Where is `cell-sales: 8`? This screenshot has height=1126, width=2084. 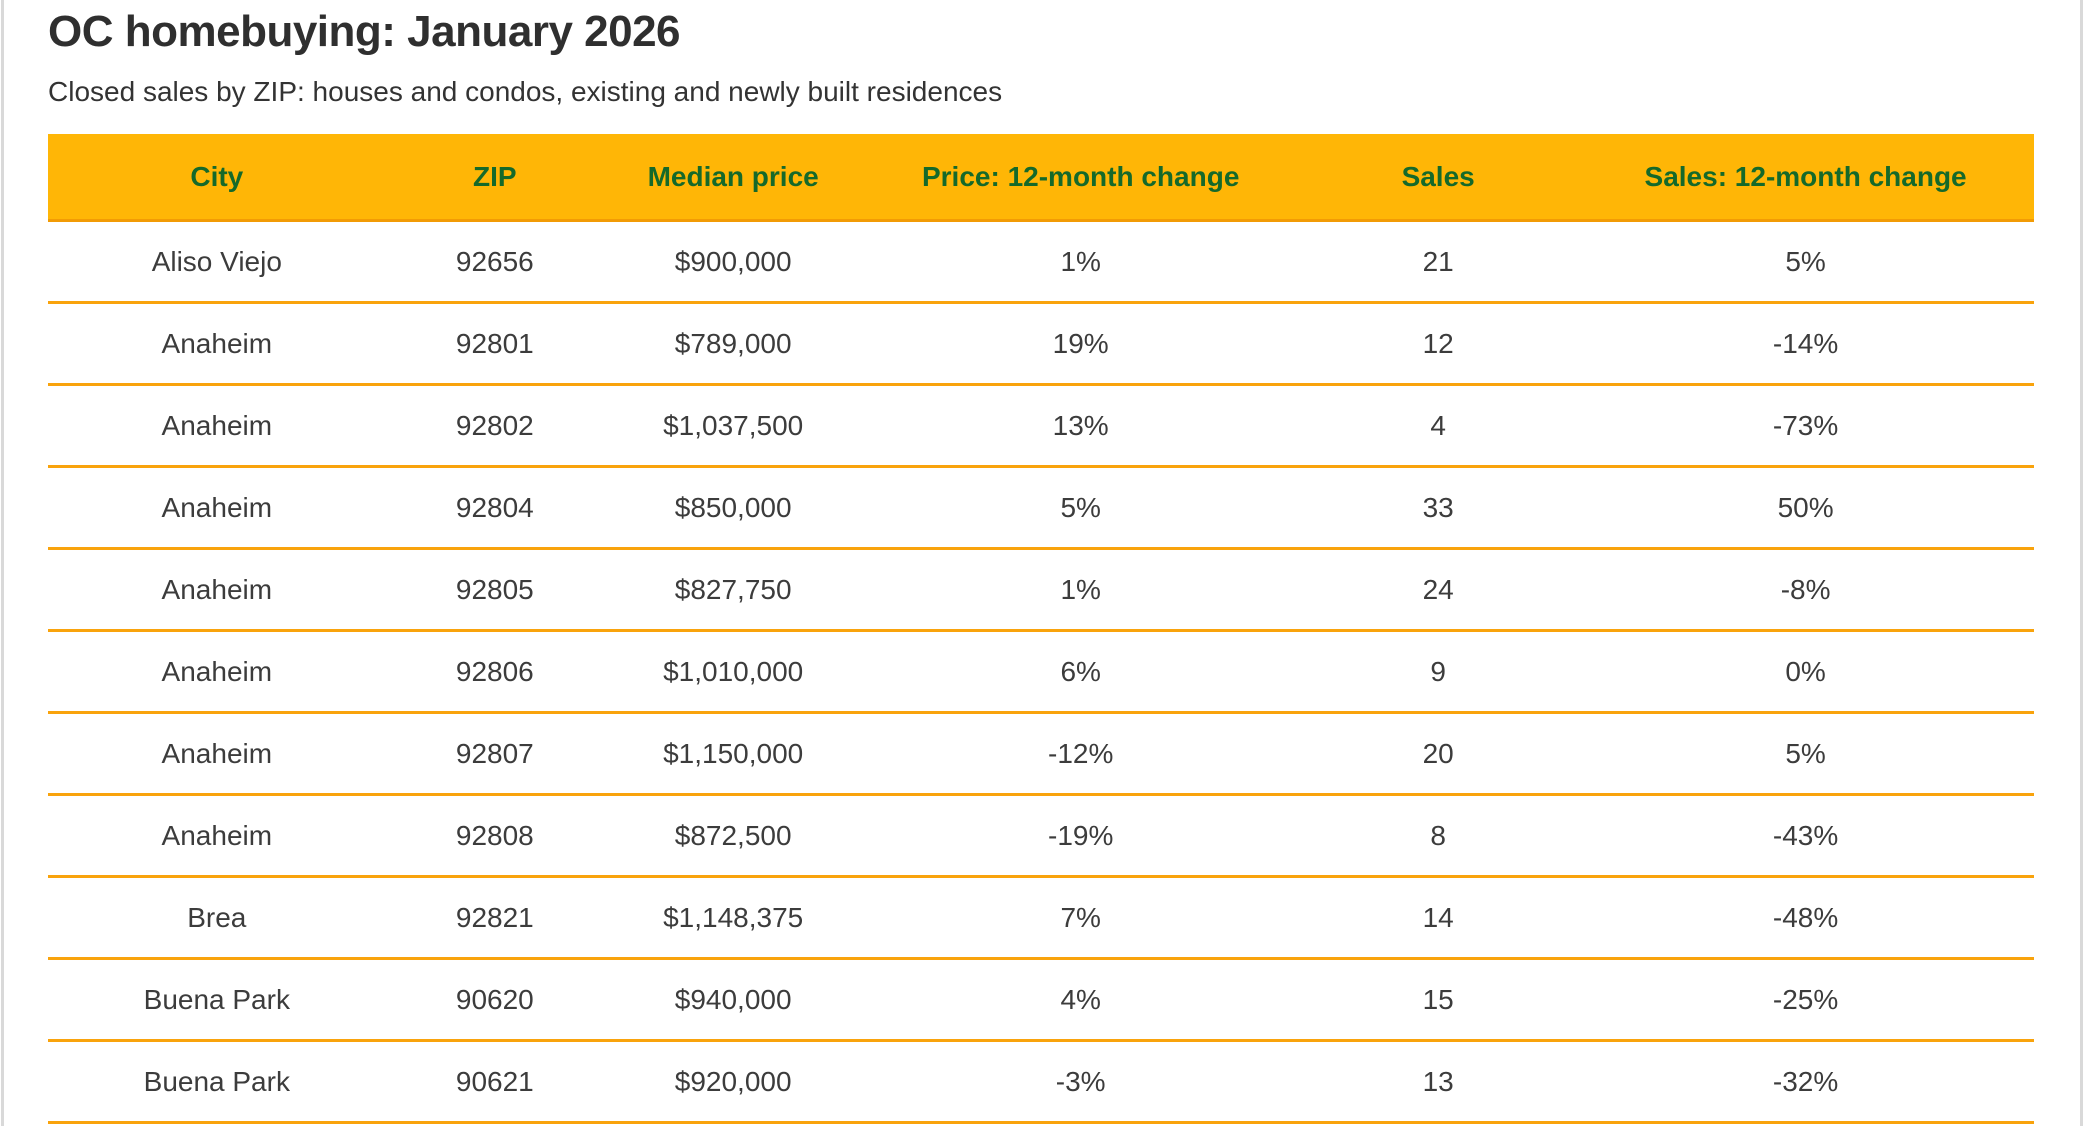
cell-sales: 8 is located at coordinates (1438, 836).